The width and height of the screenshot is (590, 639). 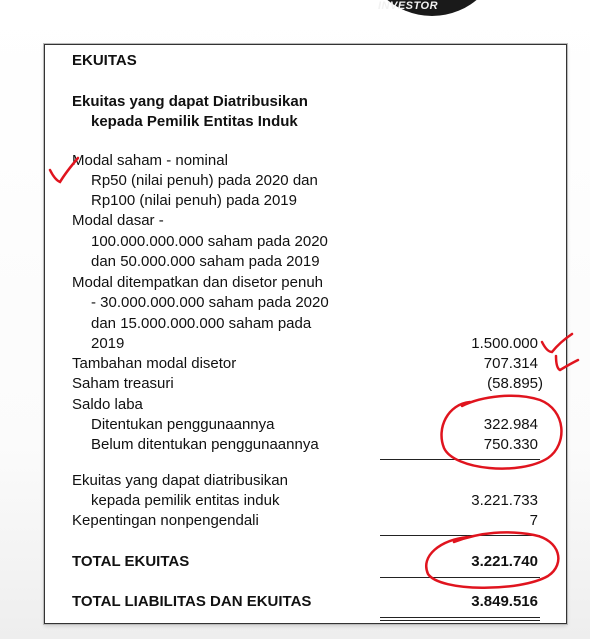 I want to click on total-liabilitas-ekuitas-label: TOTAL LIABILITAS DAN EKUITAS, so click(x=192, y=601).